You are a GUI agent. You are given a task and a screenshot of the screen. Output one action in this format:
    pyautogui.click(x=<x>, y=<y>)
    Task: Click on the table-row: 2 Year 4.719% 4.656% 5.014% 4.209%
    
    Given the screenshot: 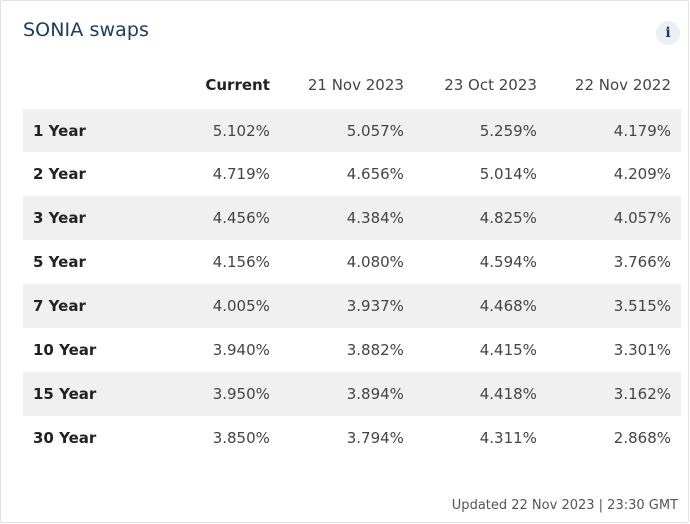 What is the action you would take?
    pyautogui.click(x=352, y=174)
    